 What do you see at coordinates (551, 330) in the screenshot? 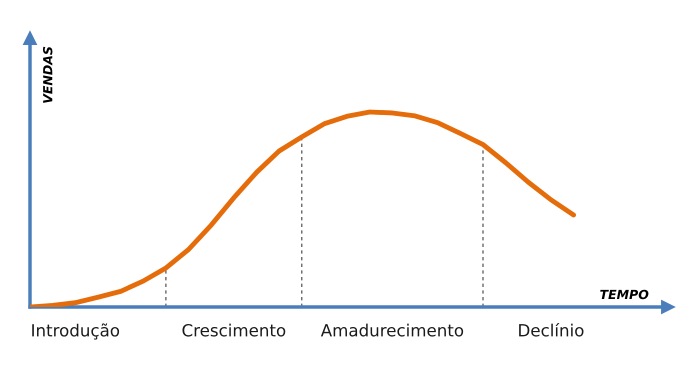
I see `x-tick-label: Declínio` at bounding box center [551, 330].